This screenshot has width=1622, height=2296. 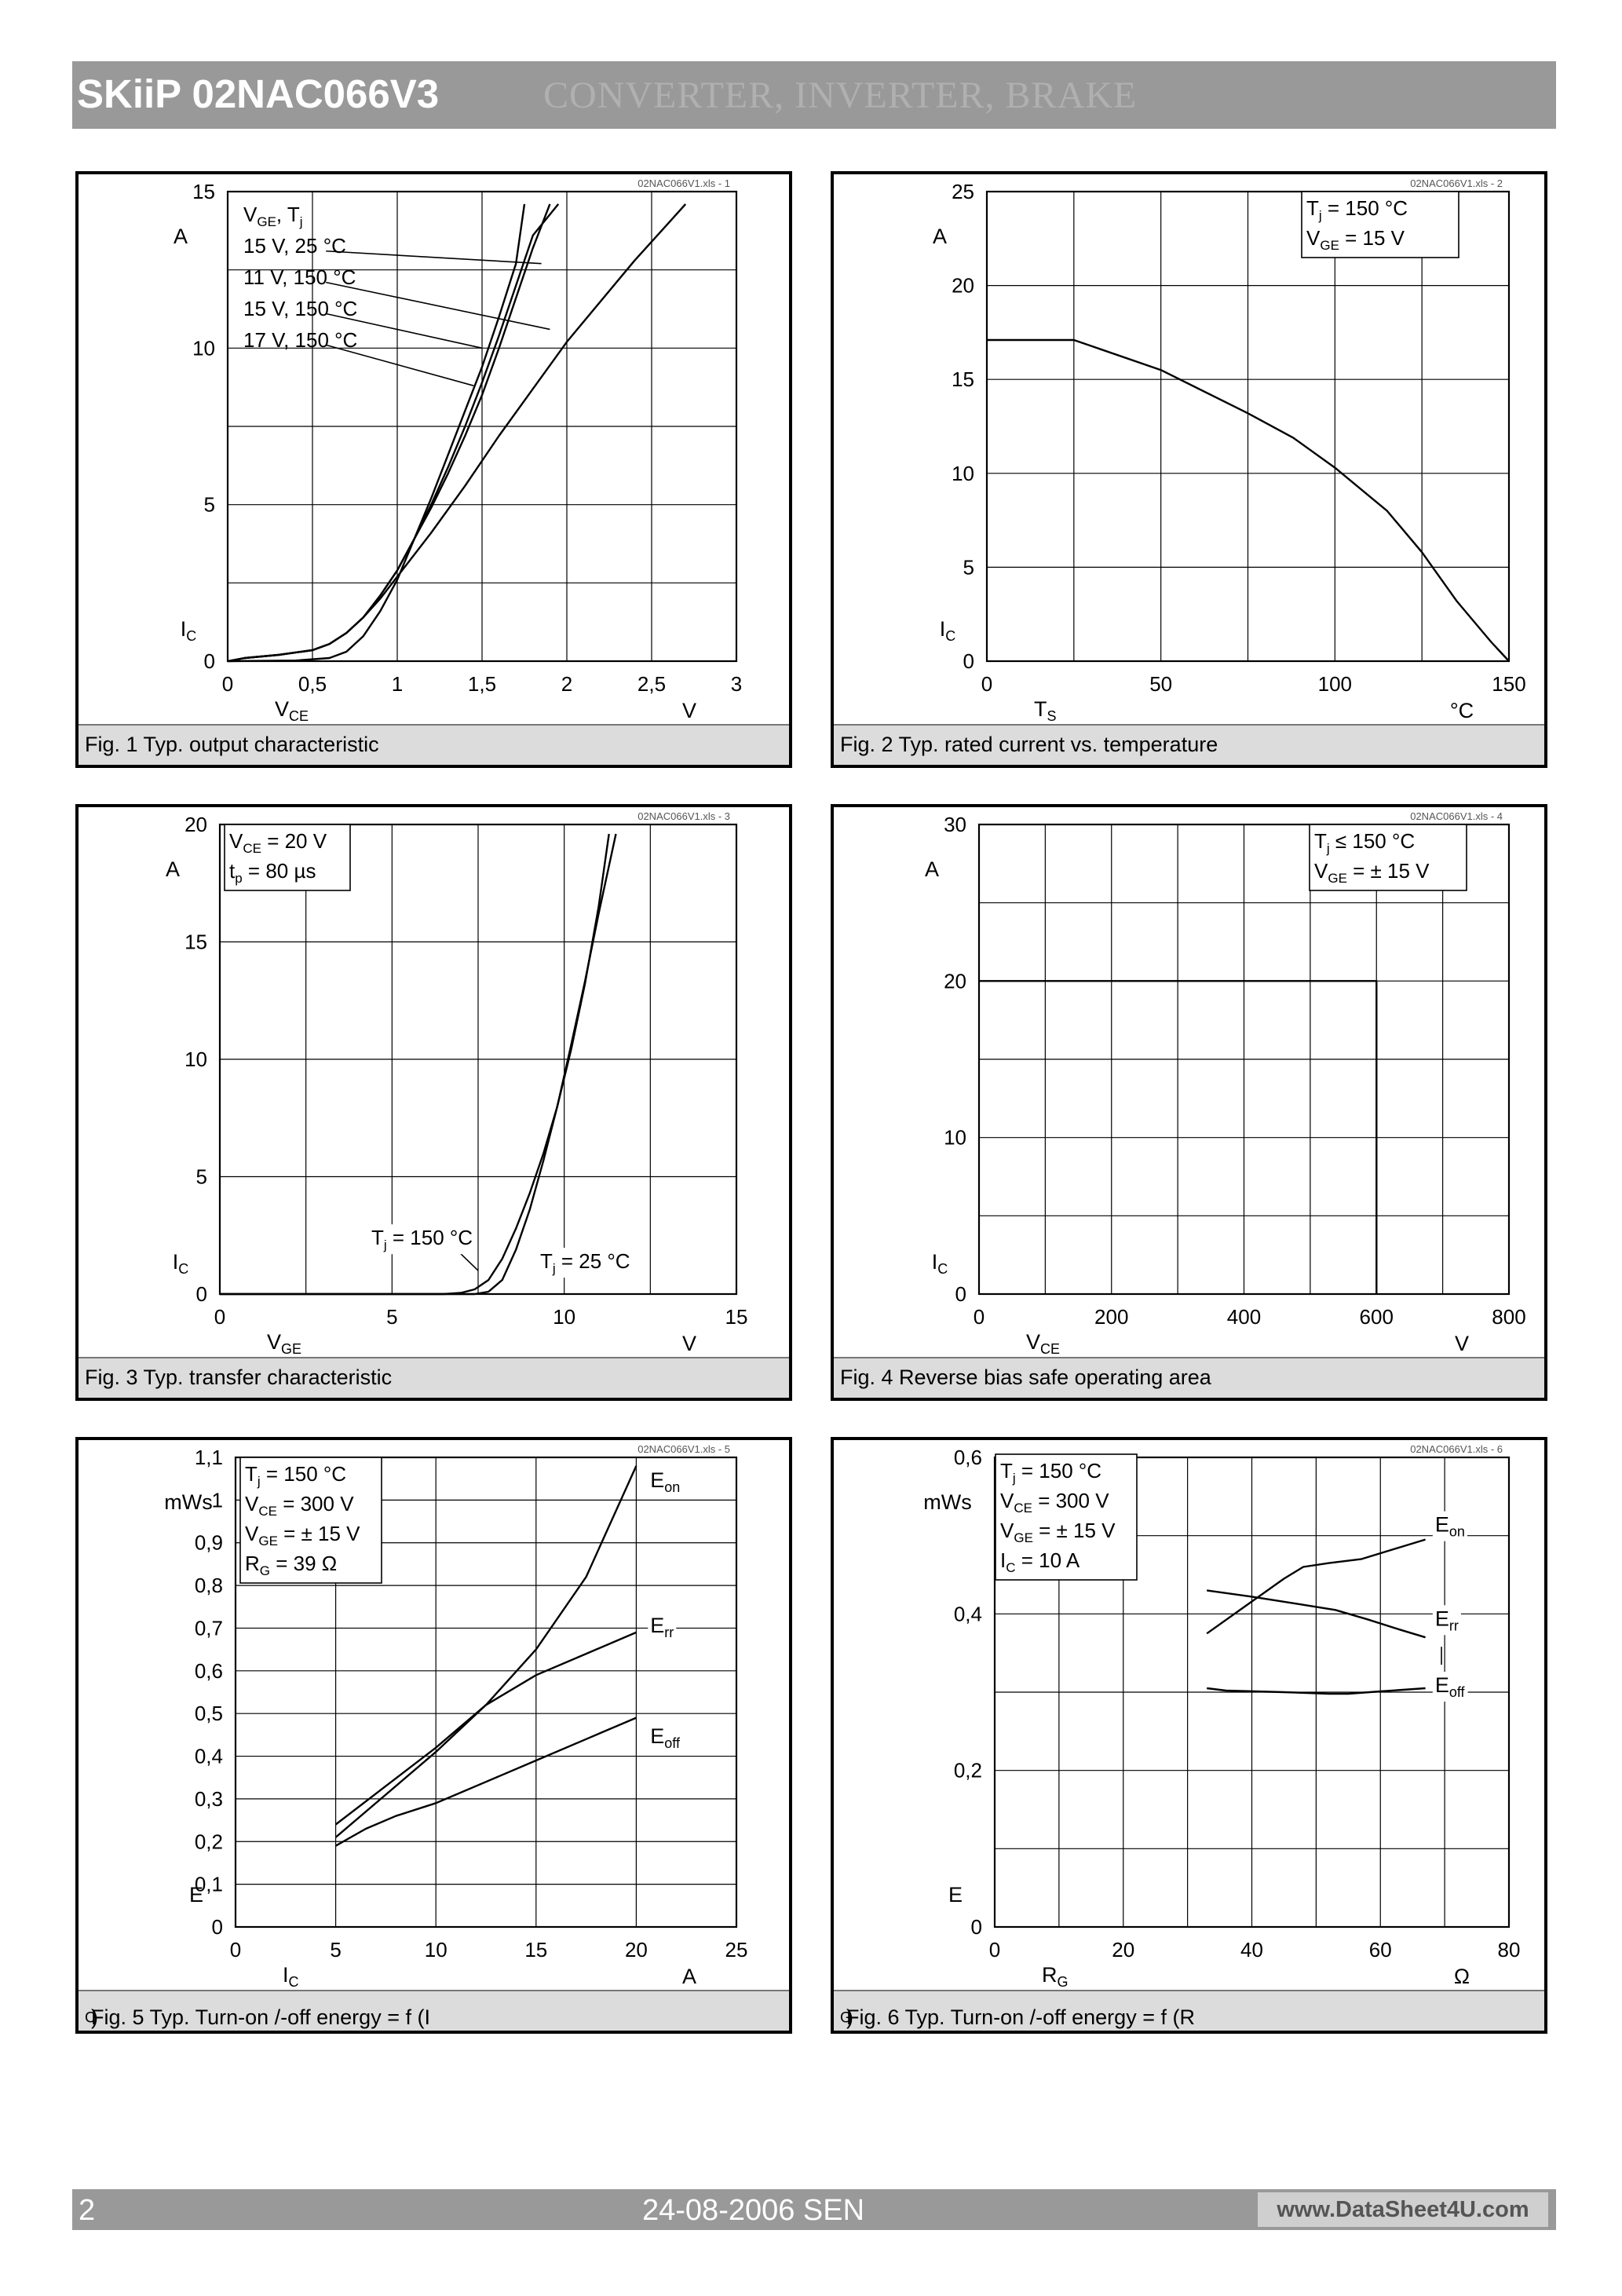 I want to click on y-tick-label: 25, so click(x=963, y=192).